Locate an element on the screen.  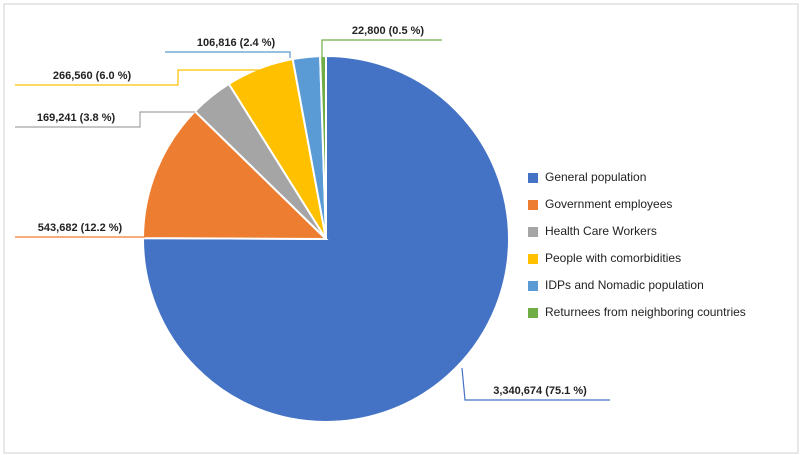
data-label: 266,560 (6.0 %) is located at coordinates (92, 76).